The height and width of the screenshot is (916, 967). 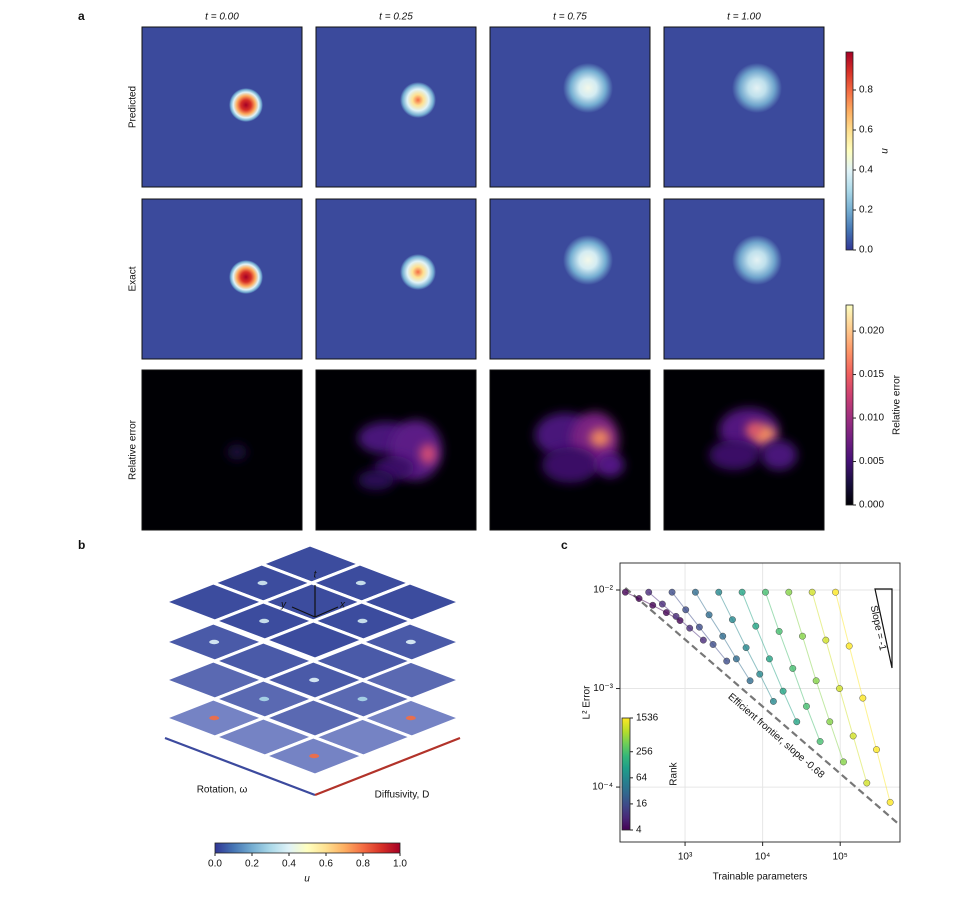 What do you see at coordinates (326, 864) in the screenshot?
I see `colorbar-tick-label: 0.6` at bounding box center [326, 864].